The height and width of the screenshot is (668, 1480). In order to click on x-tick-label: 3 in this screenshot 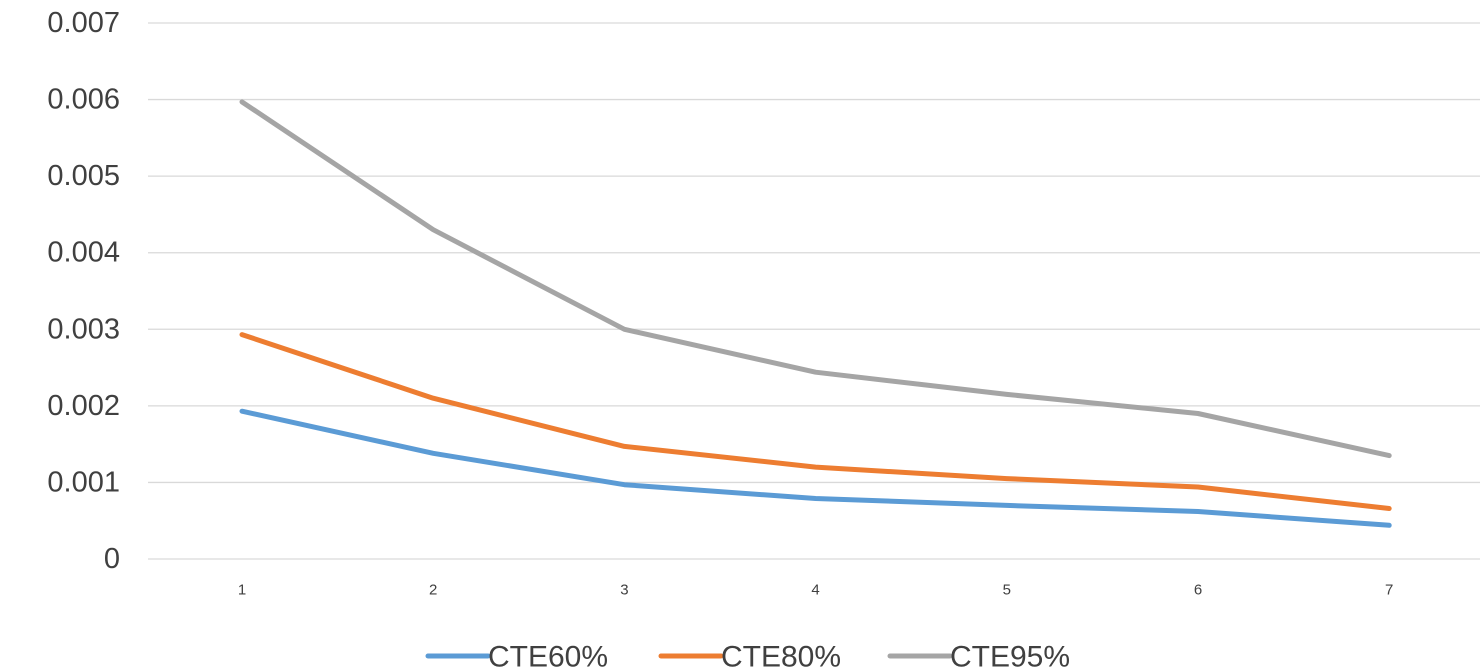, I will do `click(624, 590)`.